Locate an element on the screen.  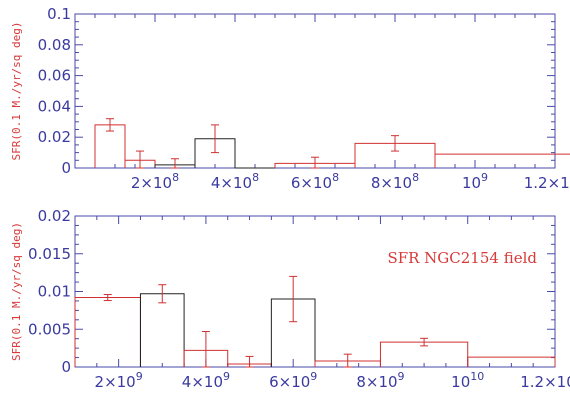
x-tick-label: 6×10⁹ is located at coordinates (293, 380).